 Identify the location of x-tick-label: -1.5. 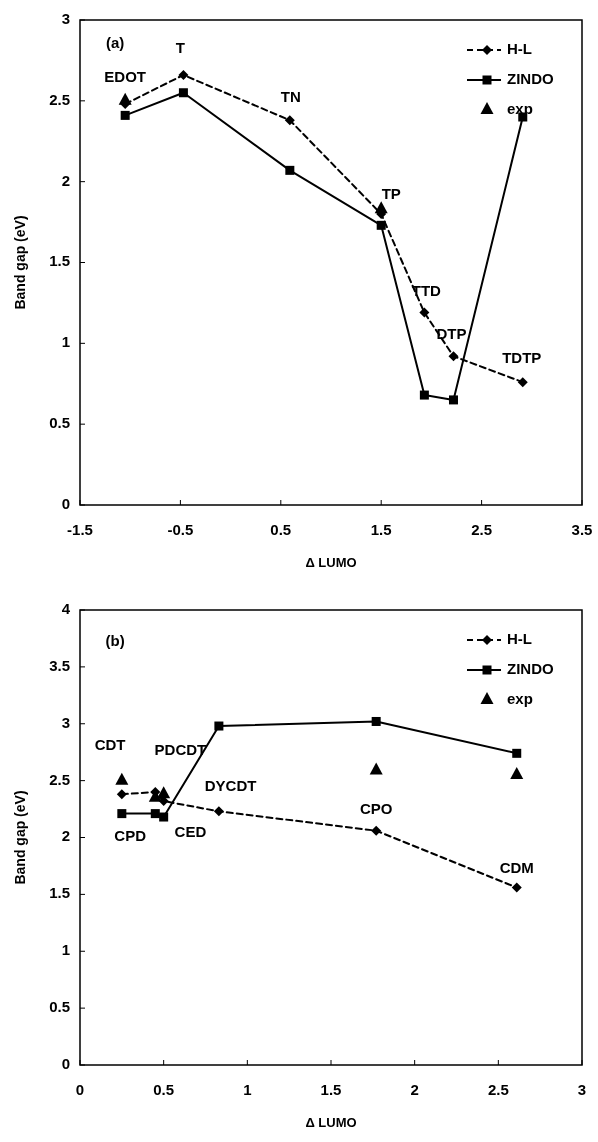
(80, 529).